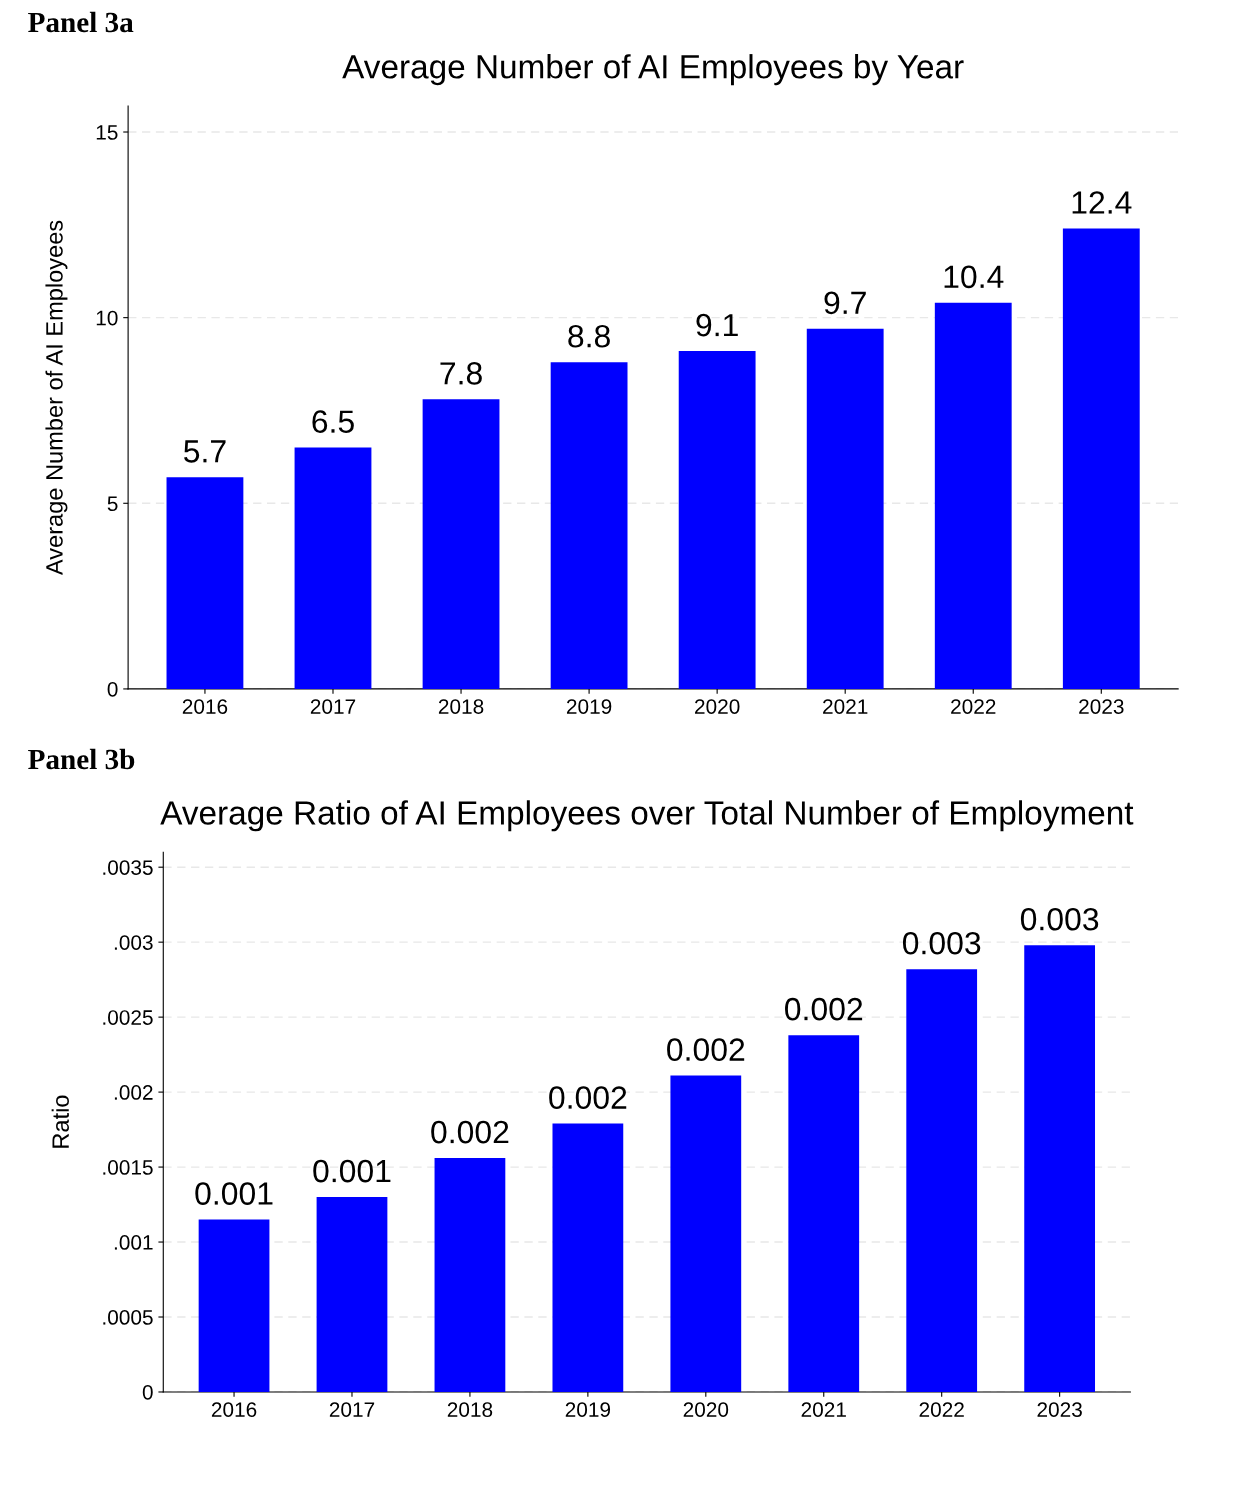 The height and width of the screenshot is (1487, 1256). What do you see at coordinates (974, 277) in the screenshot?
I see `data-label: 10.4` at bounding box center [974, 277].